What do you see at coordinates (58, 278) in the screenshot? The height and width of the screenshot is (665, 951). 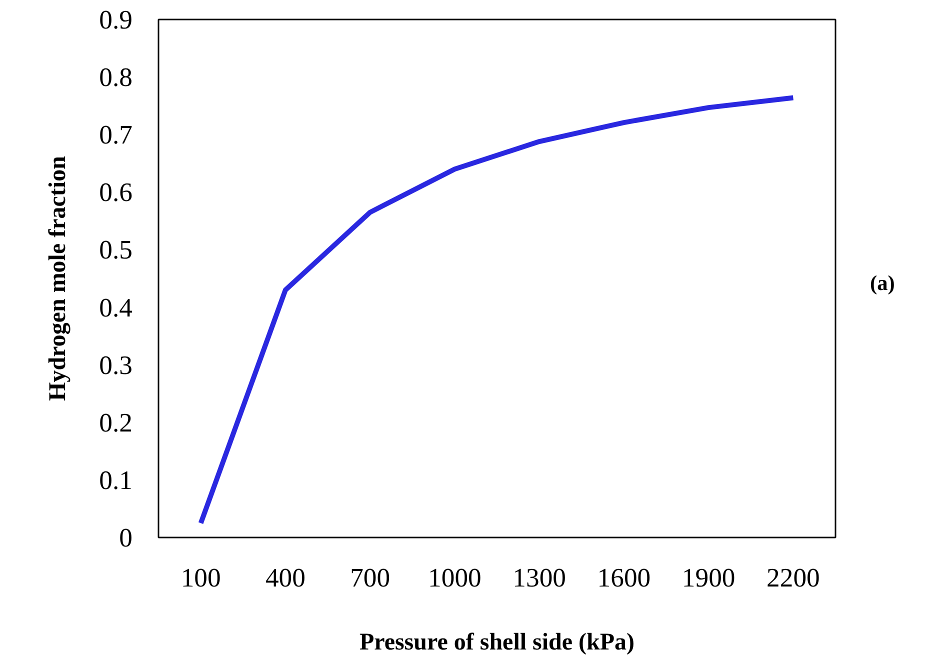 I see `y-axis-title: Hydrogen mole fraction` at bounding box center [58, 278].